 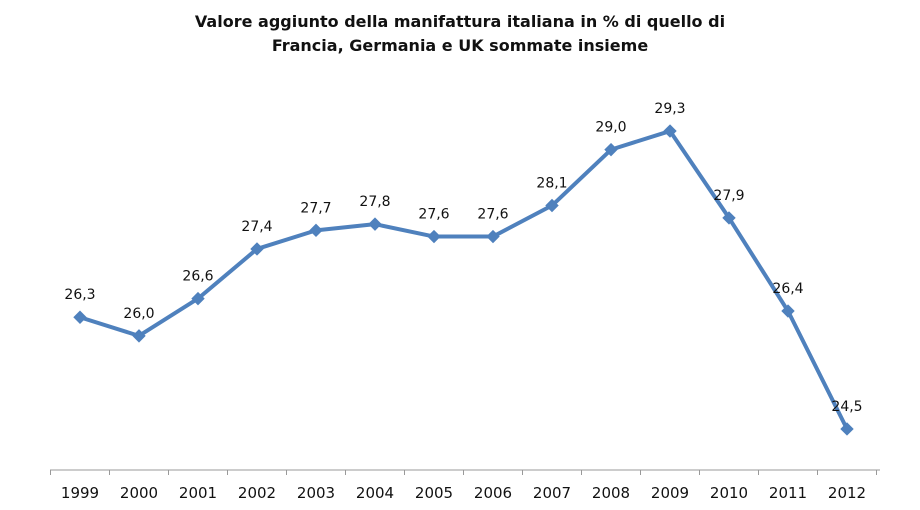 I want to click on data-label-2003: 27,7, so click(x=315, y=208).